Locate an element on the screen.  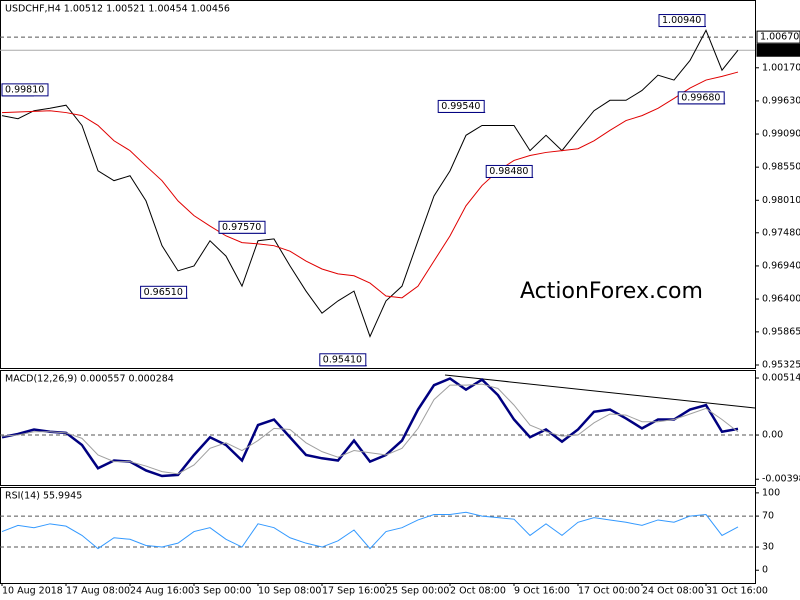
level-label: 1.00670 is located at coordinates (779, 37).